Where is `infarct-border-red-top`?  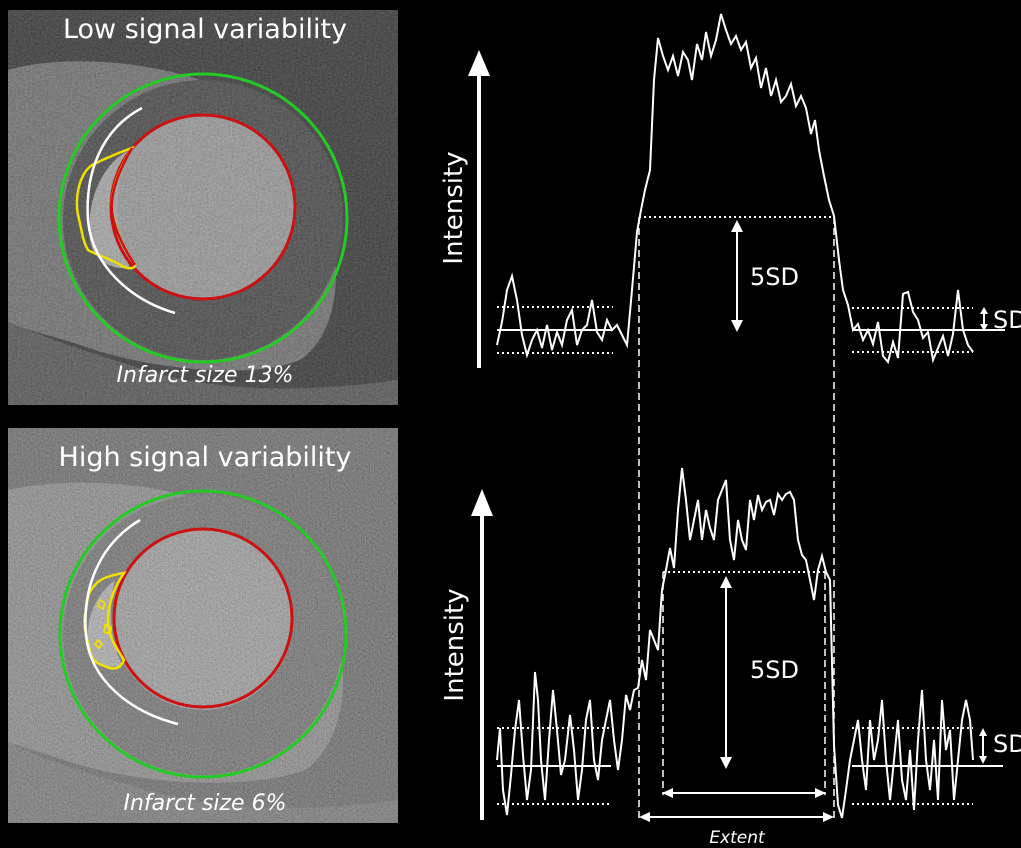 infarct-border-red-top is located at coordinates (123, 206).